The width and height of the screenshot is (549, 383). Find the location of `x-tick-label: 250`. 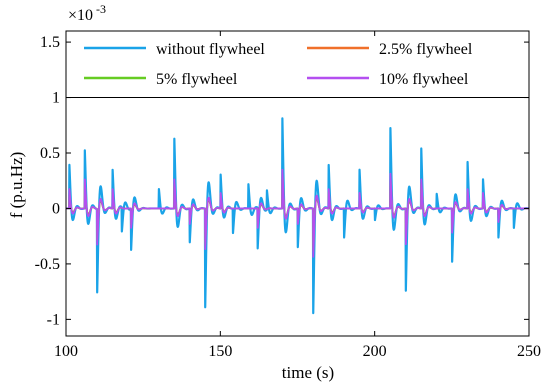

x-tick-label: 250 is located at coordinates (529, 351).